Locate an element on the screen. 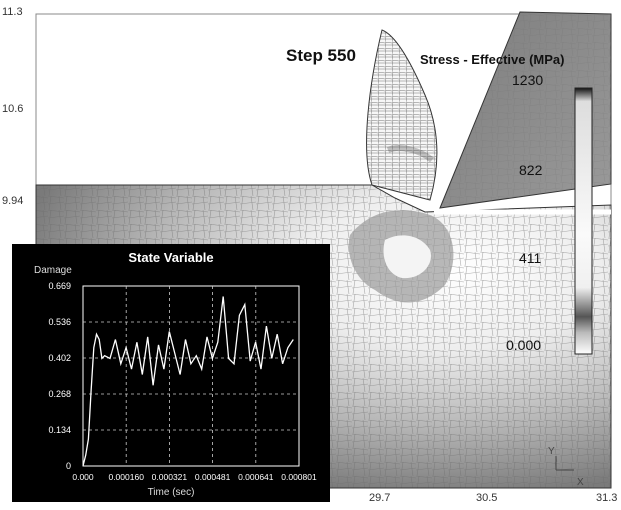 This screenshot has width=621, height=510. colorbar-label: 1230 is located at coordinates (528, 80).